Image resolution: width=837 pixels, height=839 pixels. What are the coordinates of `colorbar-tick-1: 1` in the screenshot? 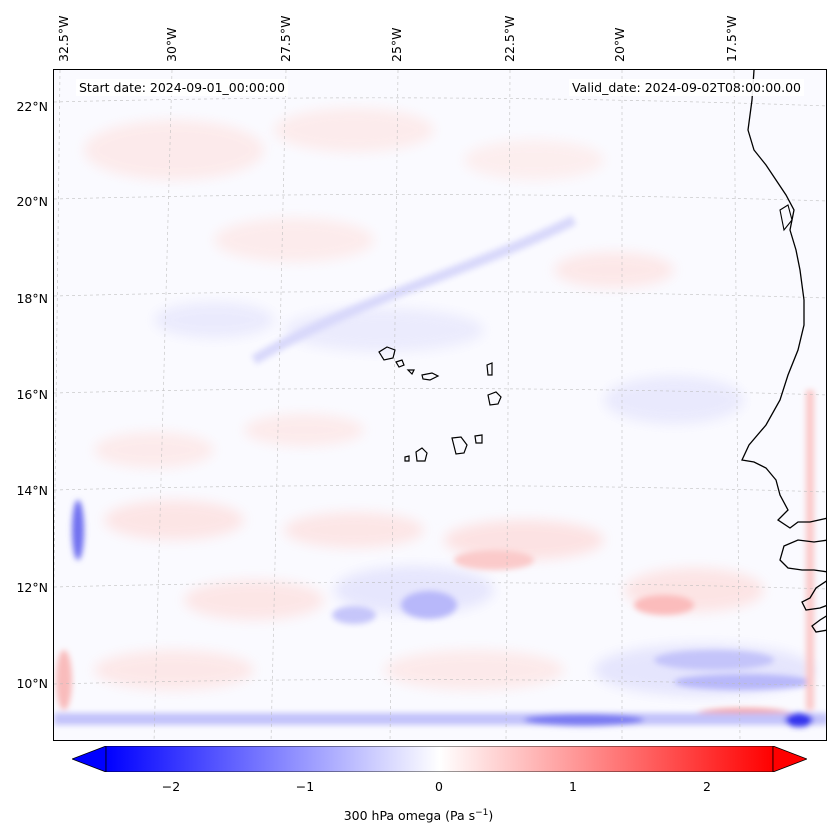 It's located at (573, 786).